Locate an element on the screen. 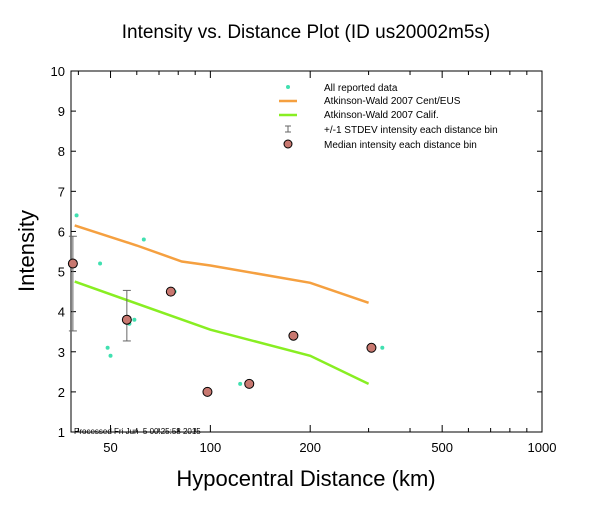  y-tick-label: 4 is located at coordinates (61, 312).